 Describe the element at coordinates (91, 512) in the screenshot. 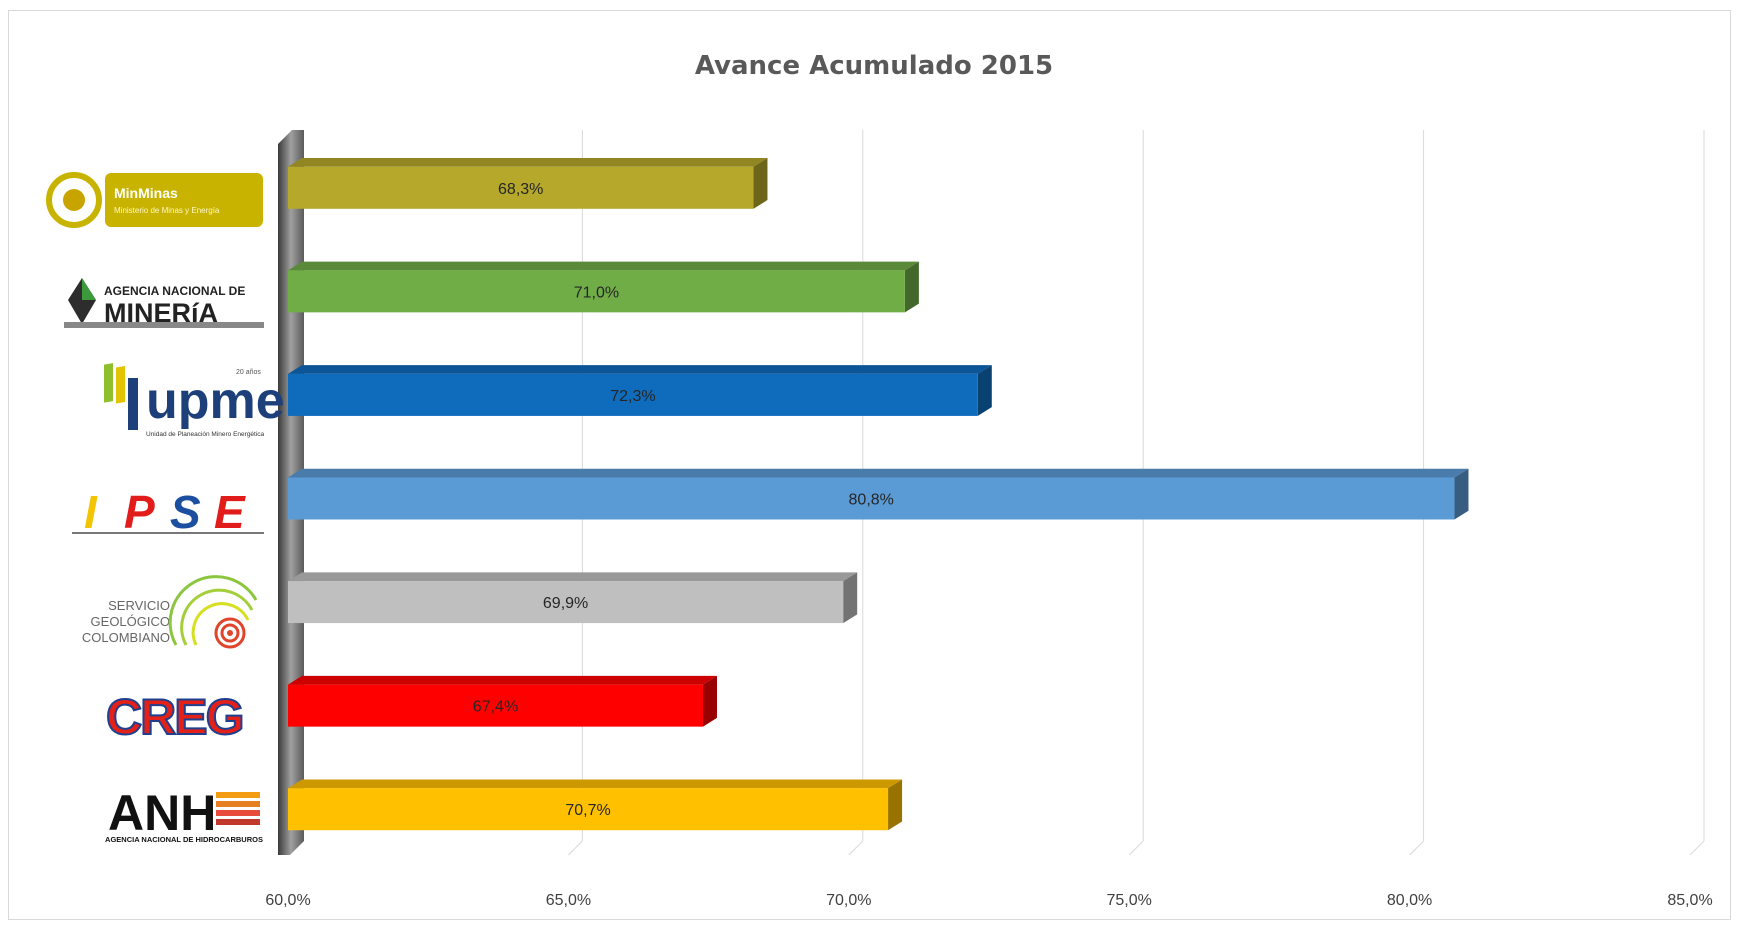

I see `ipse-letter-i: I` at that location.